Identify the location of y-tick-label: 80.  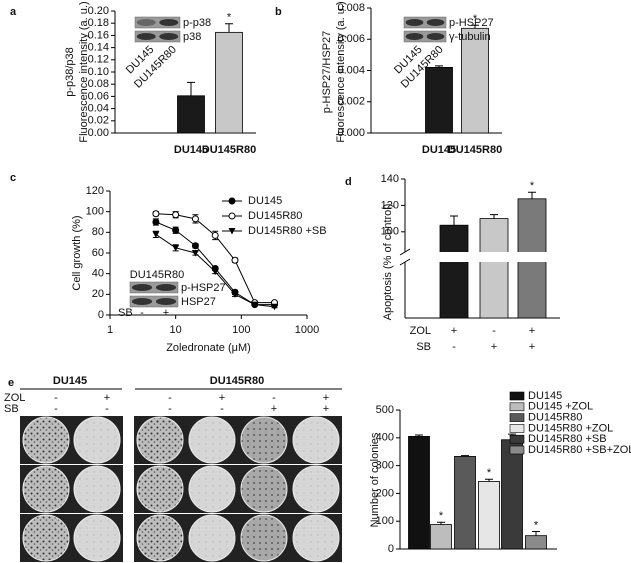
(98, 232).